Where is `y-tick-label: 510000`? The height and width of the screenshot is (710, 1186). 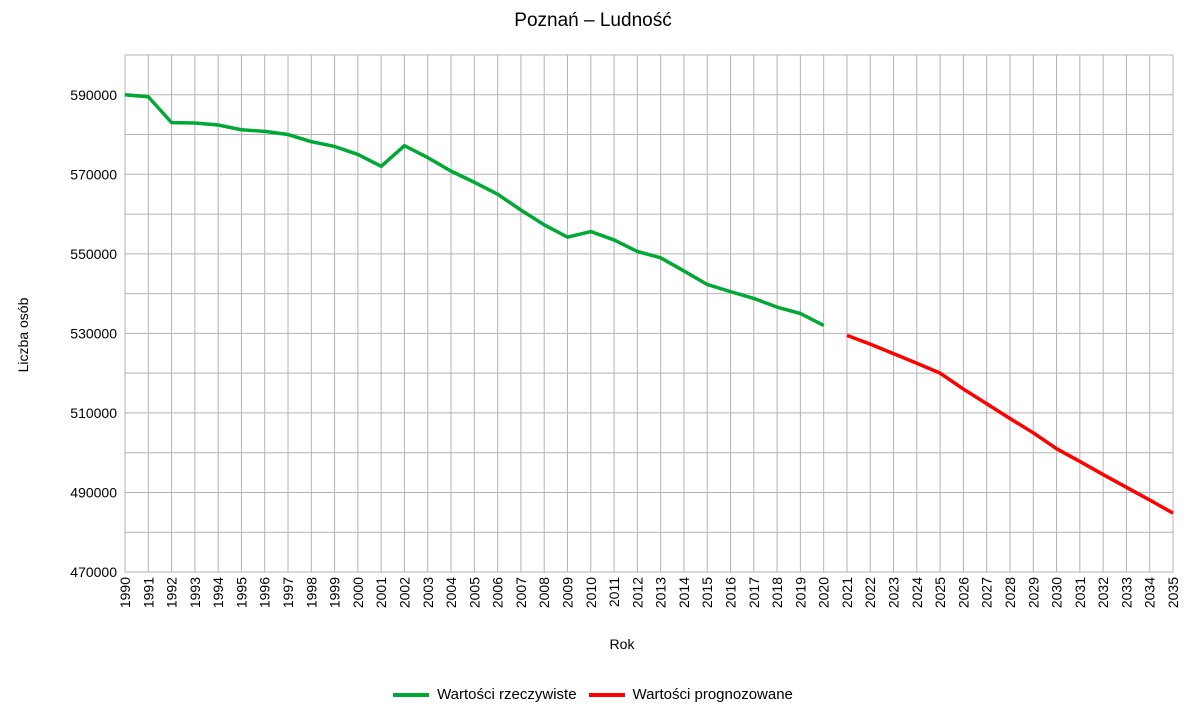
y-tick-label: 510000 is located at coordinates (93, 413).